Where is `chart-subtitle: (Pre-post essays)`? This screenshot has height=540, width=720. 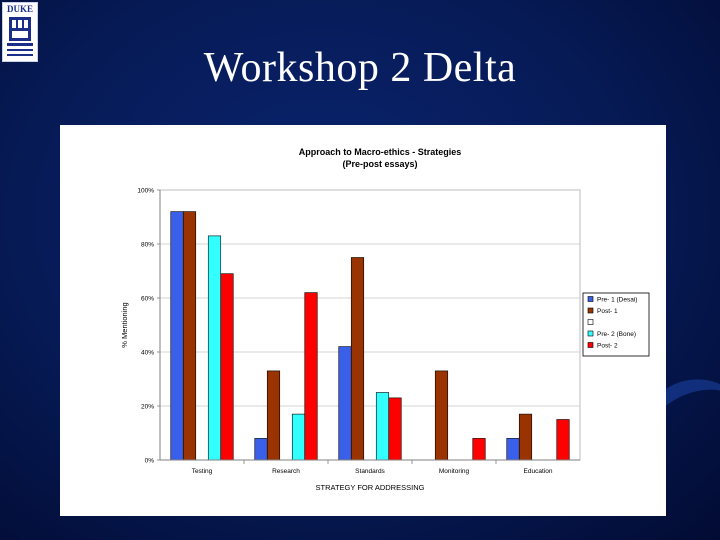 chart-subtitle: (Pre-post essays) is located at coordinates (379, 164).